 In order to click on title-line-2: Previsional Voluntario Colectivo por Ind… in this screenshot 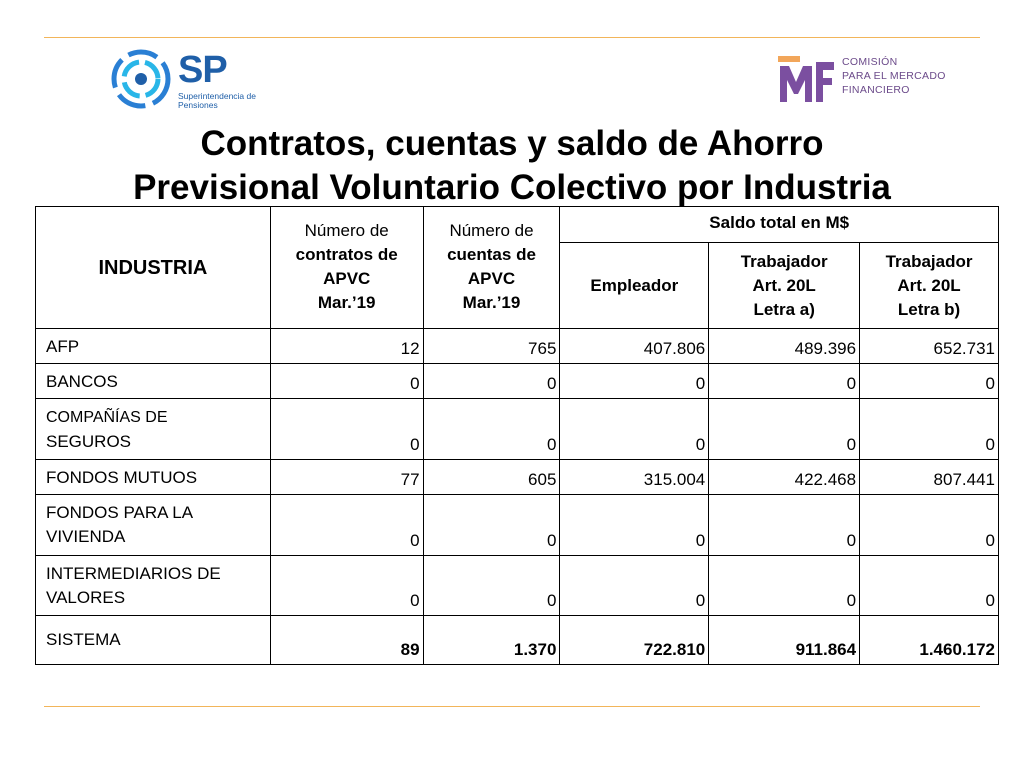, I will do `click(512, 187)`.